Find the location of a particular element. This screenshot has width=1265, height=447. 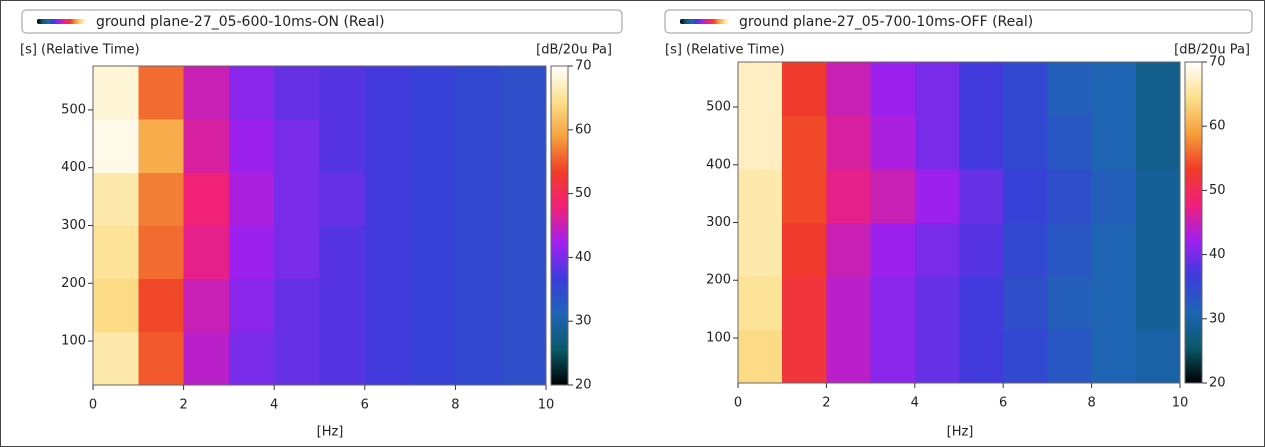

chart-title: ground plane-27_05-600-10ms-ON (Real) is located at coordinates (240, 22).